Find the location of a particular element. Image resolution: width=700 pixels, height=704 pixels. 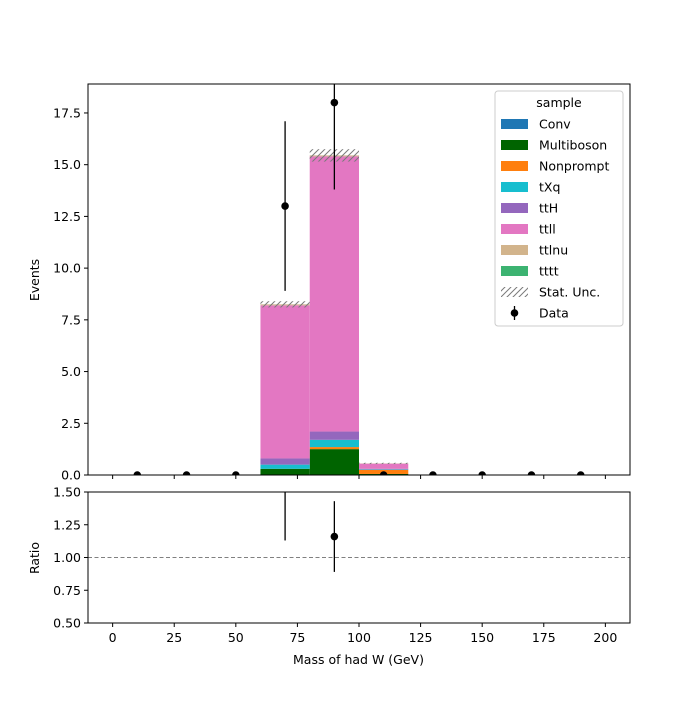

legend-label-stat-unc: Stat. Unc. is located at coordinates (569, 292).